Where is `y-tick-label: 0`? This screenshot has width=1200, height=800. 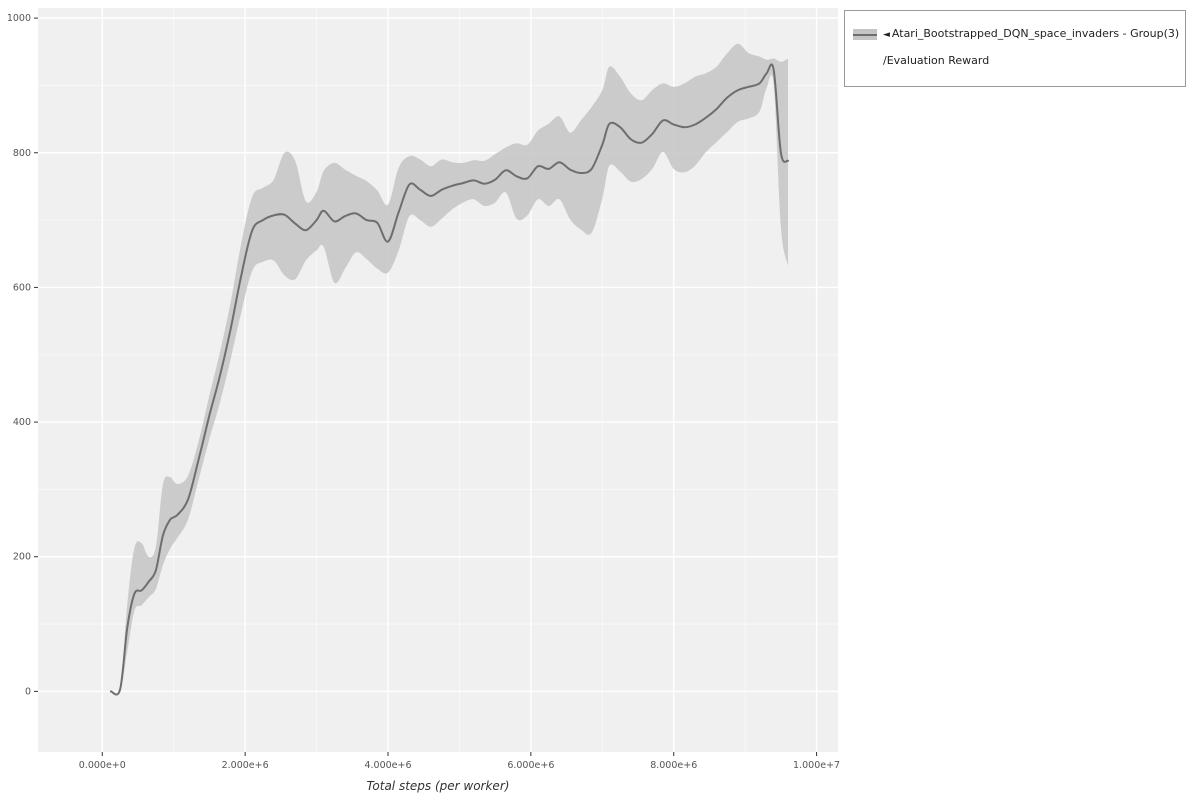
y-tick-label: 0 is located at coordinates (28, 691).